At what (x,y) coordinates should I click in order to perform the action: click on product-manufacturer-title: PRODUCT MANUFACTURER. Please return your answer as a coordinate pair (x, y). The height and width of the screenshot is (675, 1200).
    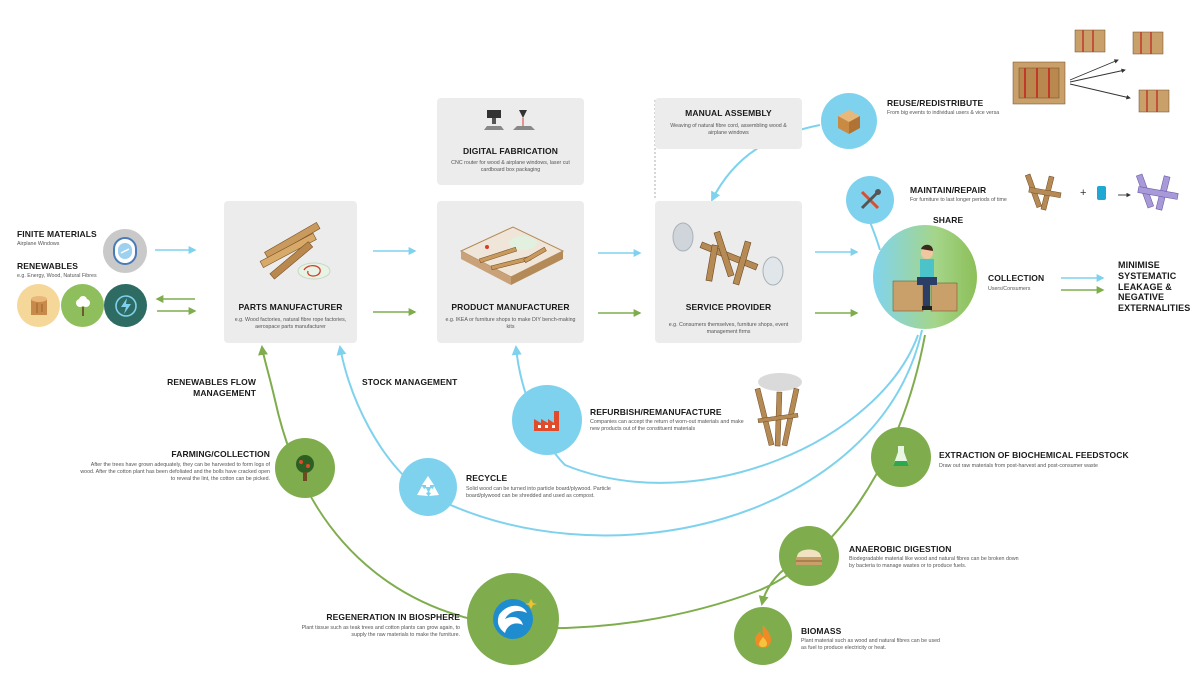
    Looking at the image, I should click on (510, 307).